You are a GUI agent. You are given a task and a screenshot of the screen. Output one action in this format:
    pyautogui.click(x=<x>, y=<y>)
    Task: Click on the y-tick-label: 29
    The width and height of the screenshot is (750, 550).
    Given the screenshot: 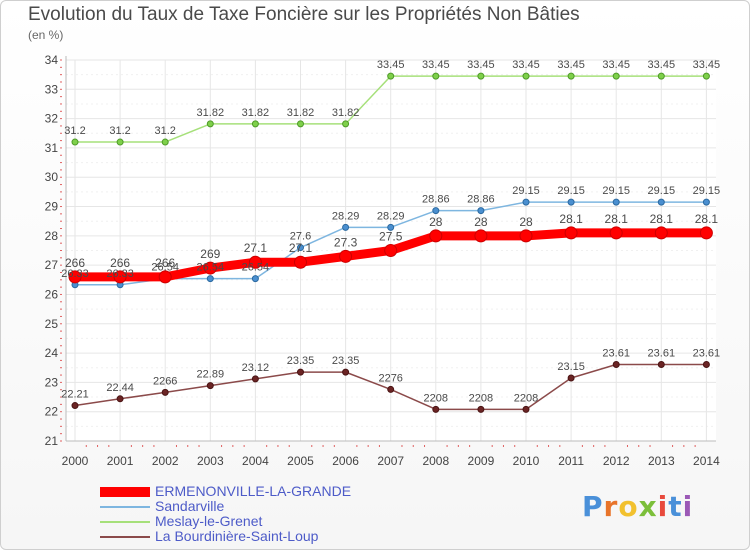 What is the action you would take?
    pyautogui.click(x=52, y=207)
    